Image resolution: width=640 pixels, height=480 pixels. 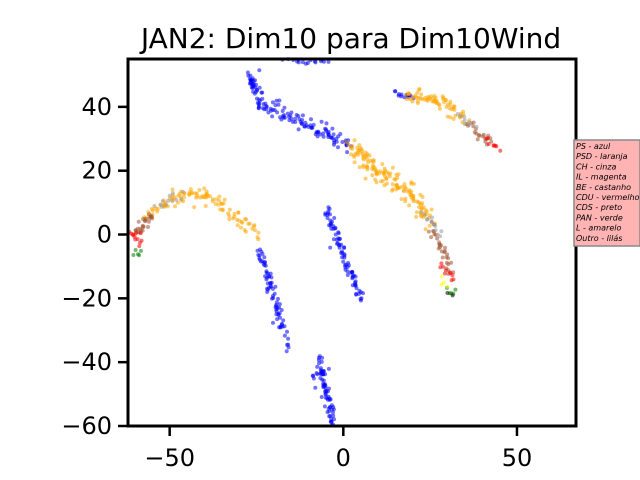 What do you see at coordinates (593, 146) in the screenshot?
I see `legend-entry: PS - azul` at bounding box center [593, 146].